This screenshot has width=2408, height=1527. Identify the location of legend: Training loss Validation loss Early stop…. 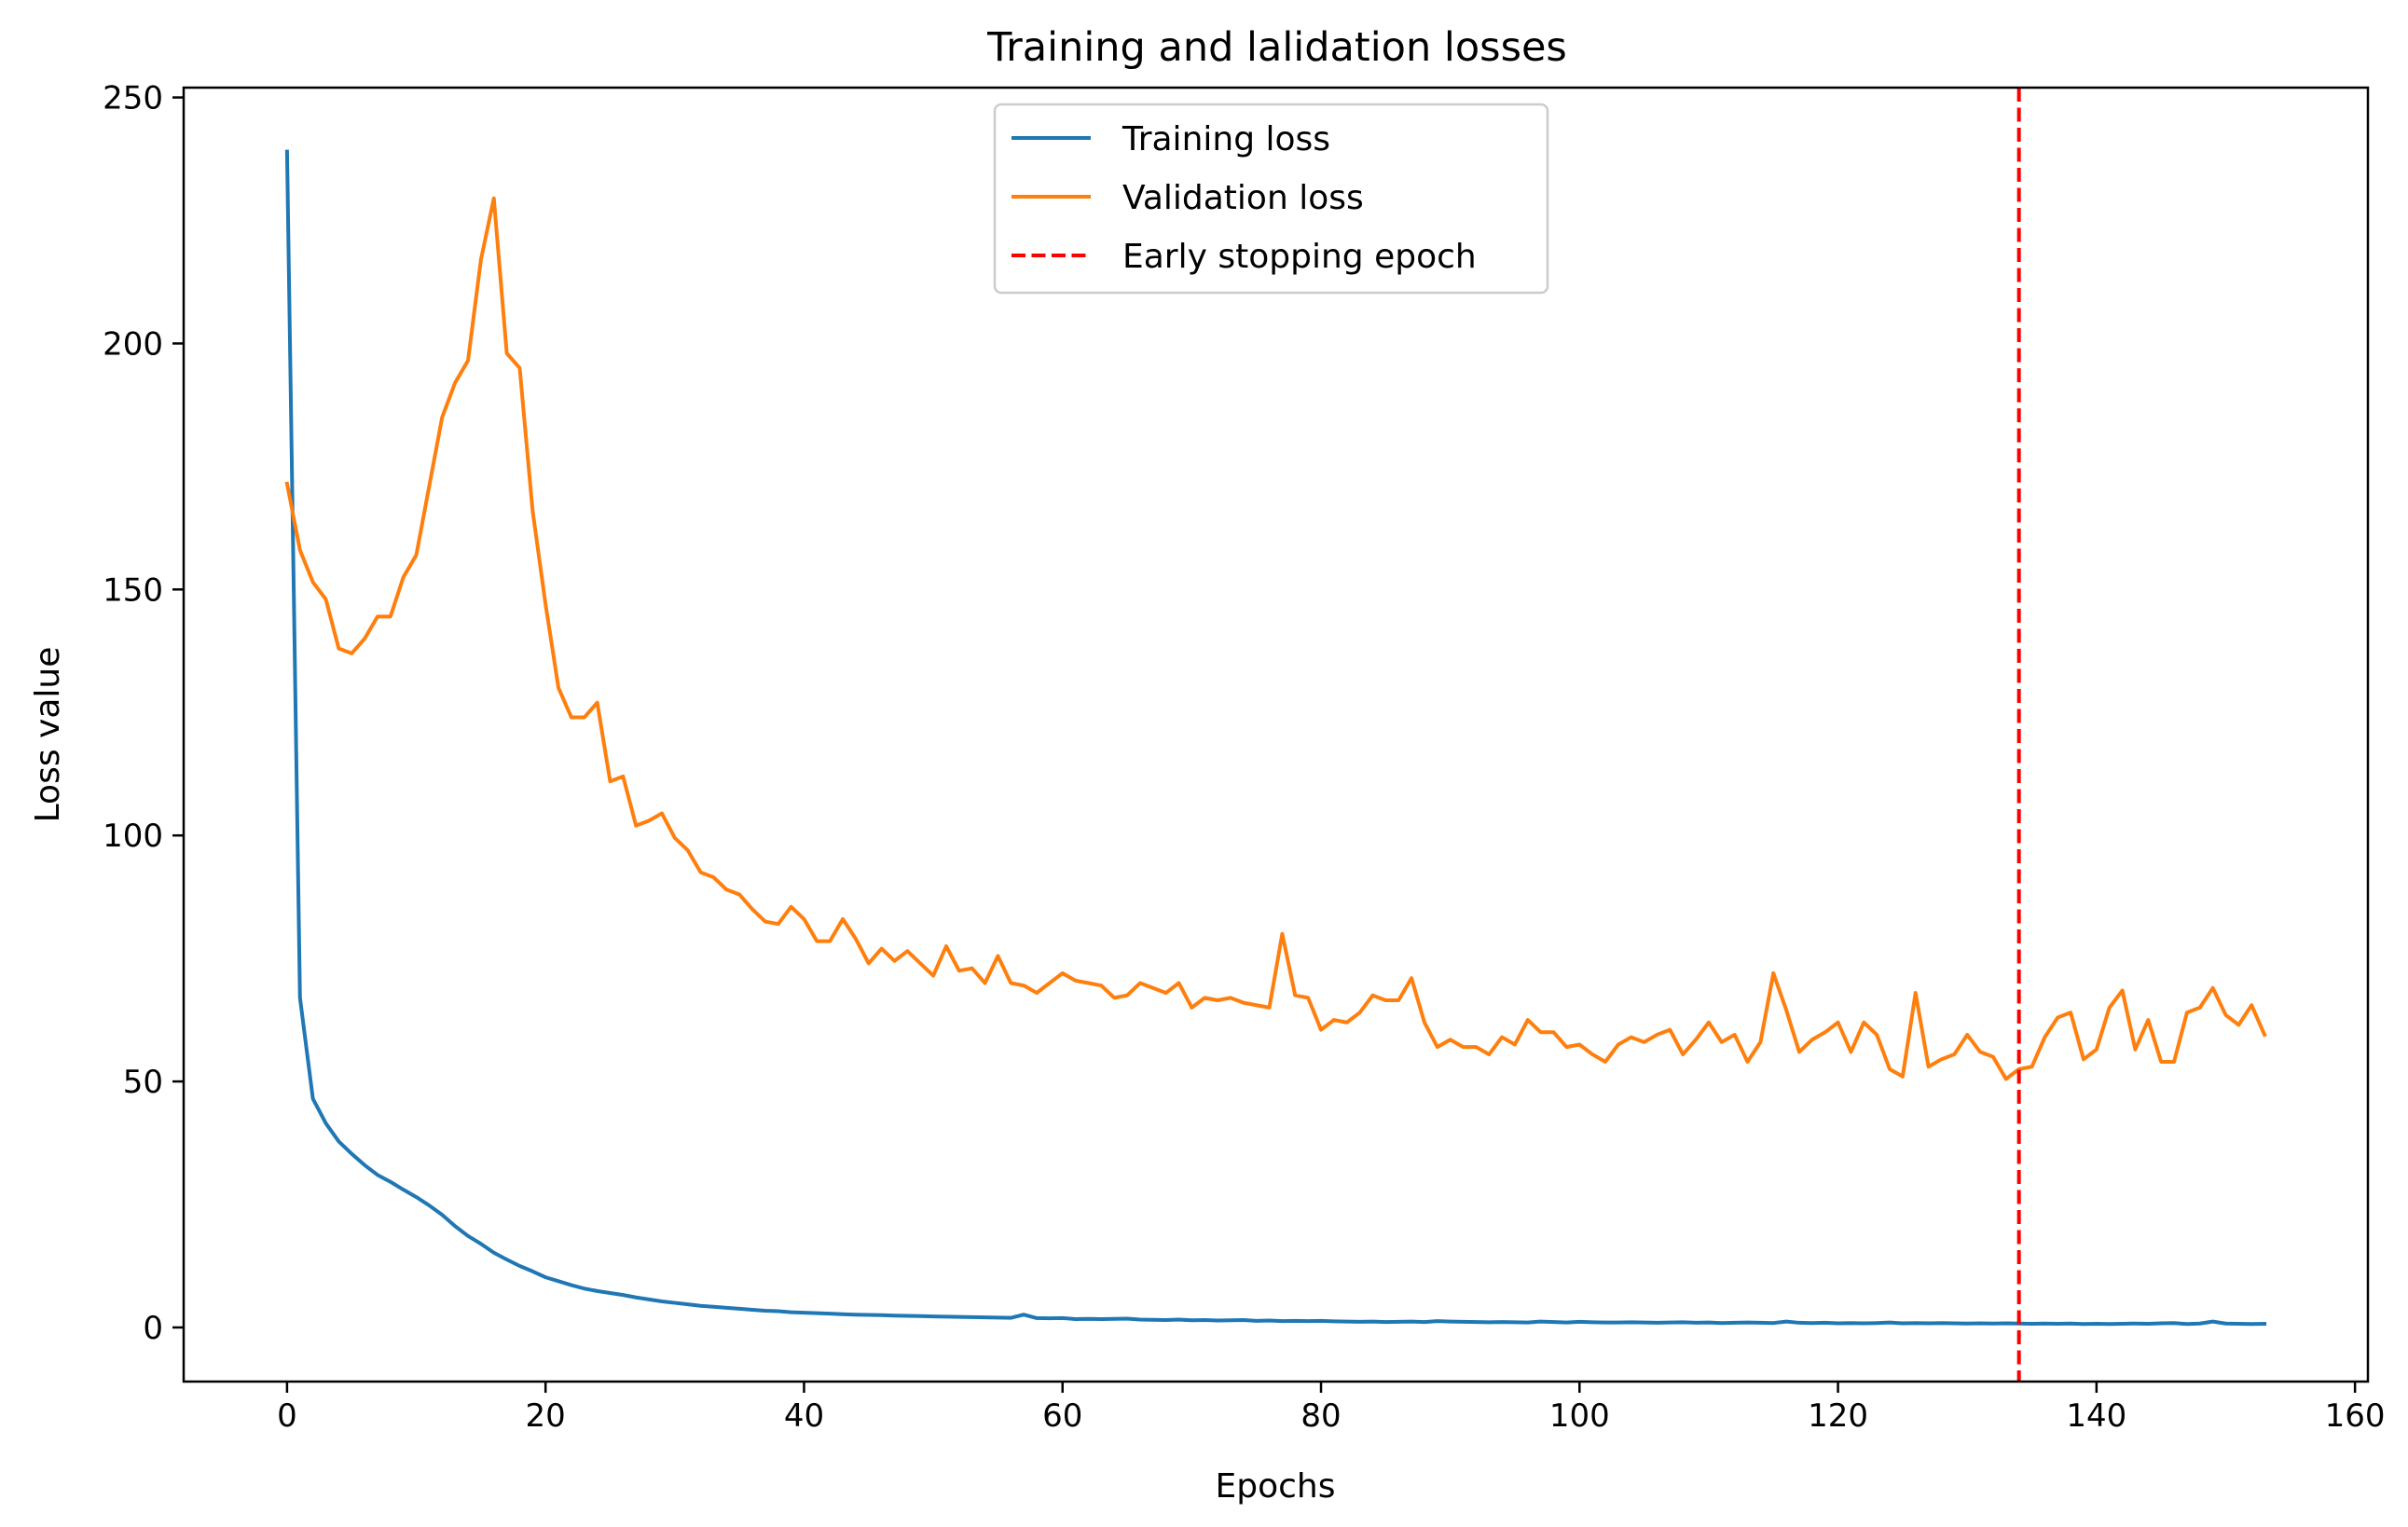
(1271, 199).